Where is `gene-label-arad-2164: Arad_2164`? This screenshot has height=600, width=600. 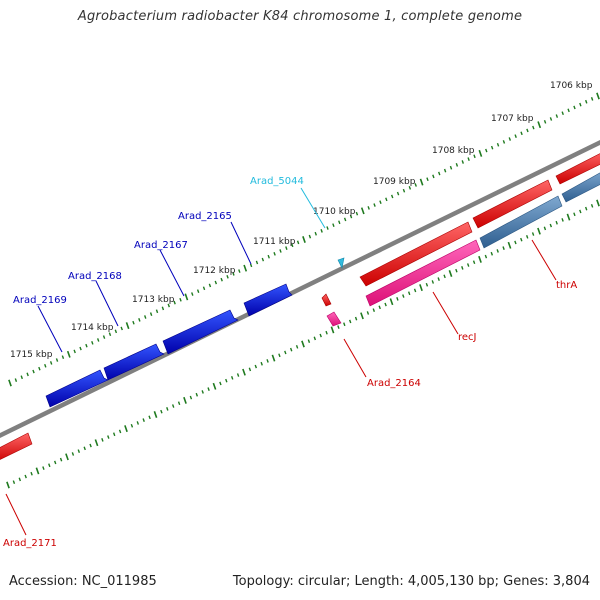 gene-label-arad-2164: Arad_2164 is located at coordinates (394, 383).